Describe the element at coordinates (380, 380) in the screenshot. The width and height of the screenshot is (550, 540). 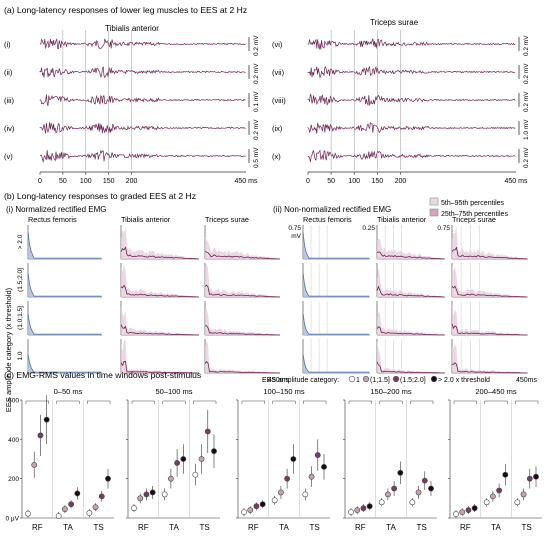
I see `legend-label: (1;1.5]` at that location.